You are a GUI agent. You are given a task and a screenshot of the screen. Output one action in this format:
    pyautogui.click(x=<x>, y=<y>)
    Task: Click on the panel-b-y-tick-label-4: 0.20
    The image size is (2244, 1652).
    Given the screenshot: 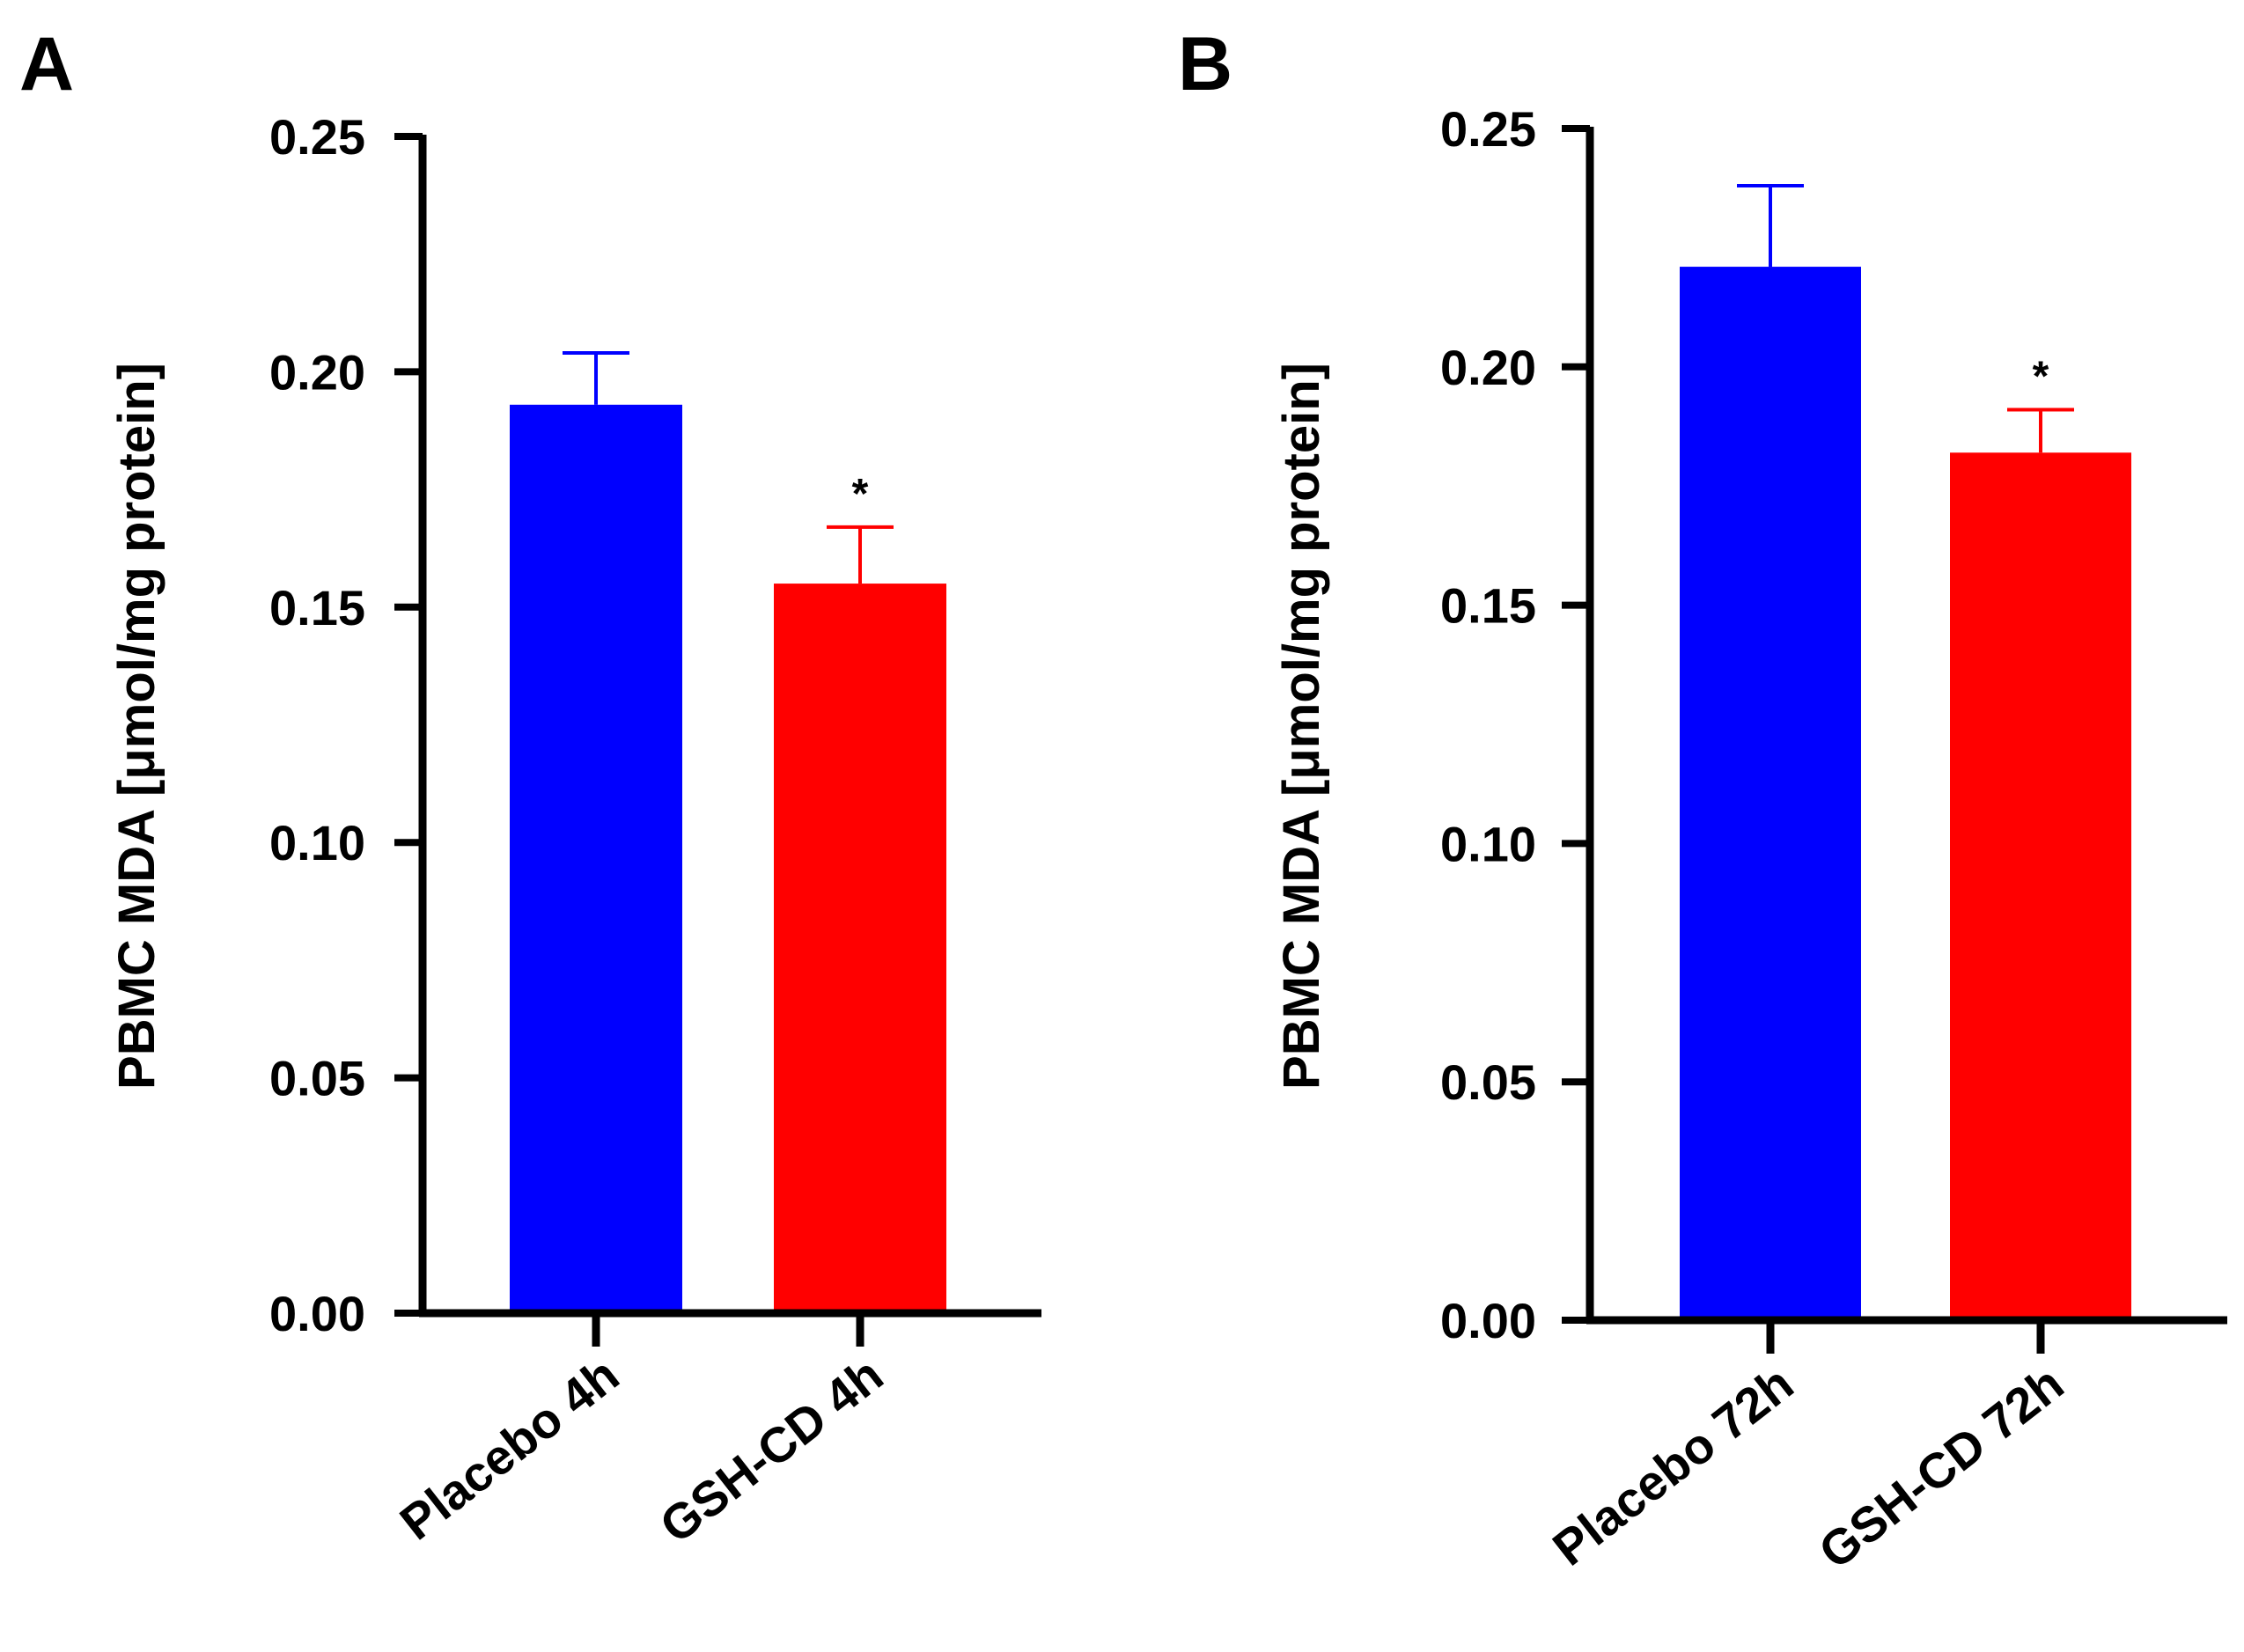 What is the action you would take?
    pyautogui.click(x=1488, y=367)
    